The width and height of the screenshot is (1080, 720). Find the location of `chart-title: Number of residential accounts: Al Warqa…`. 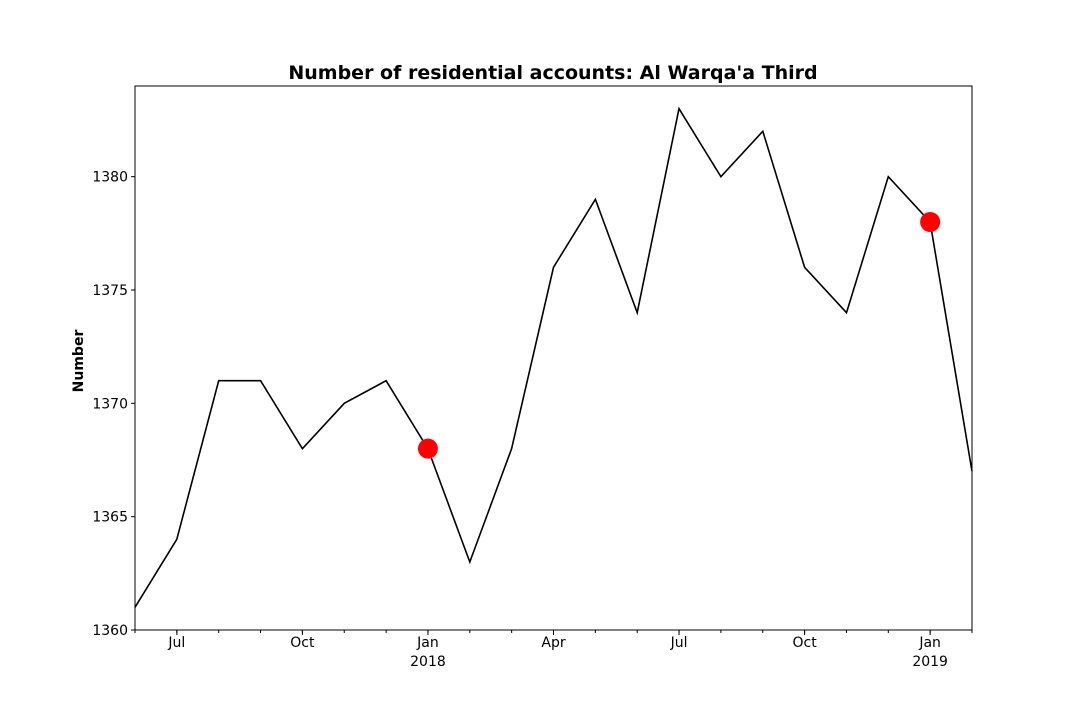

chart-title: Number of residential accounts: Al Warqa… is located at coordinates (552, 73).